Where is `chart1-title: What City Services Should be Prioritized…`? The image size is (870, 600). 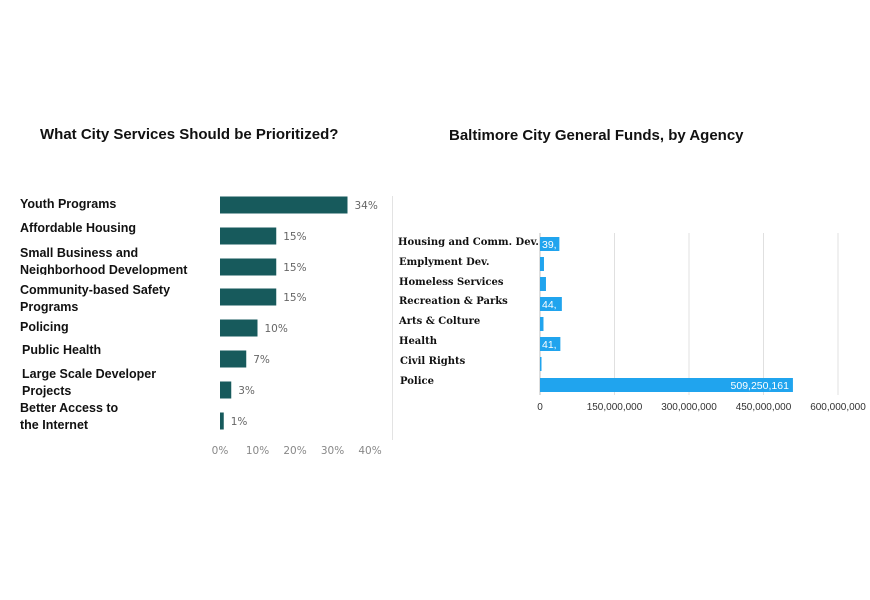
chart1-title: What City Services Should be Prioritized… is located at coordinates (189, 134).